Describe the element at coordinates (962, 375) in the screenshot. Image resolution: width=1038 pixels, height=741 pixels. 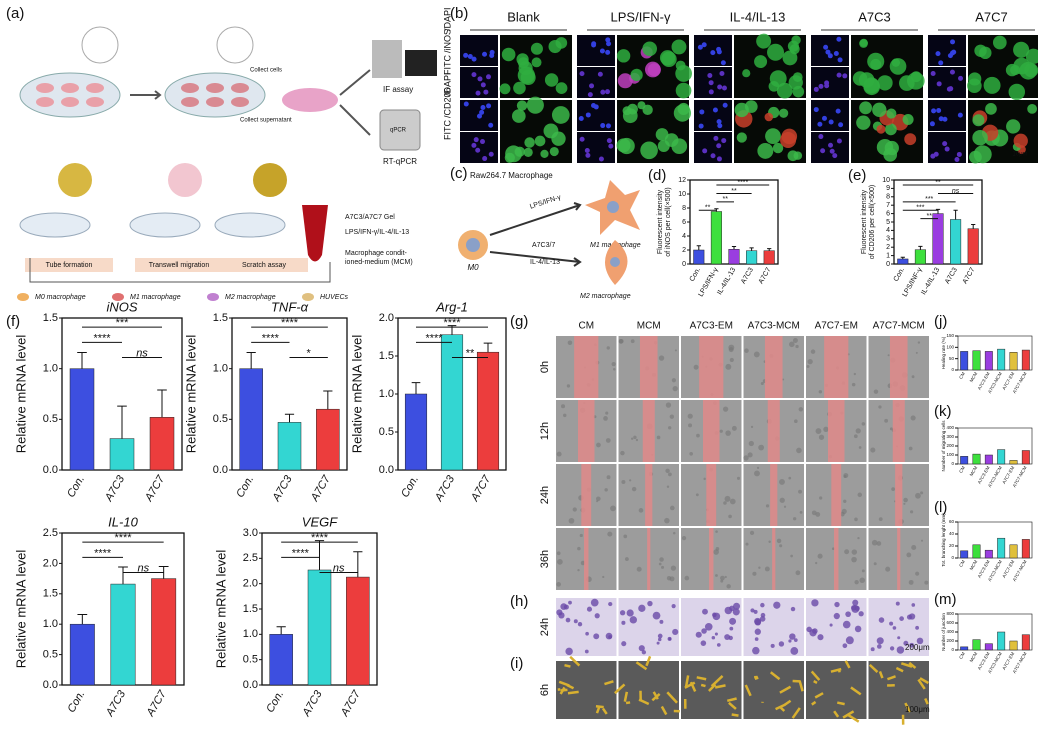
I see `x-tick-label: CM` at that location.